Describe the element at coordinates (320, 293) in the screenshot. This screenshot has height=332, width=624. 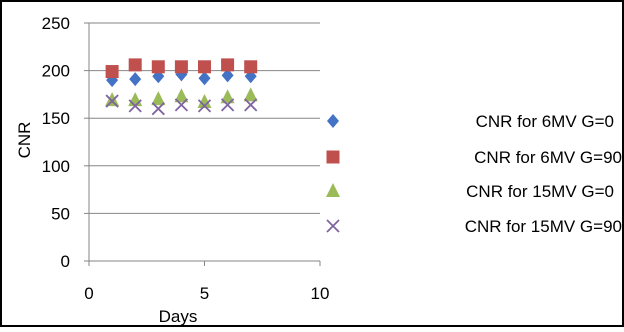
I see `x-tick-label: 10` at that location.